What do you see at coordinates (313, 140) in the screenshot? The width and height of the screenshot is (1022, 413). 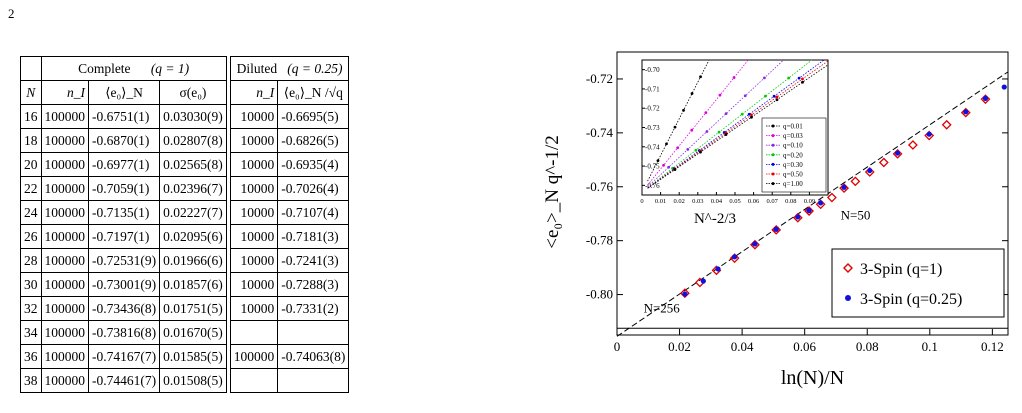 I see `cell-e0-diluted: -0.6826(5)` at bounding box center [313, 140].